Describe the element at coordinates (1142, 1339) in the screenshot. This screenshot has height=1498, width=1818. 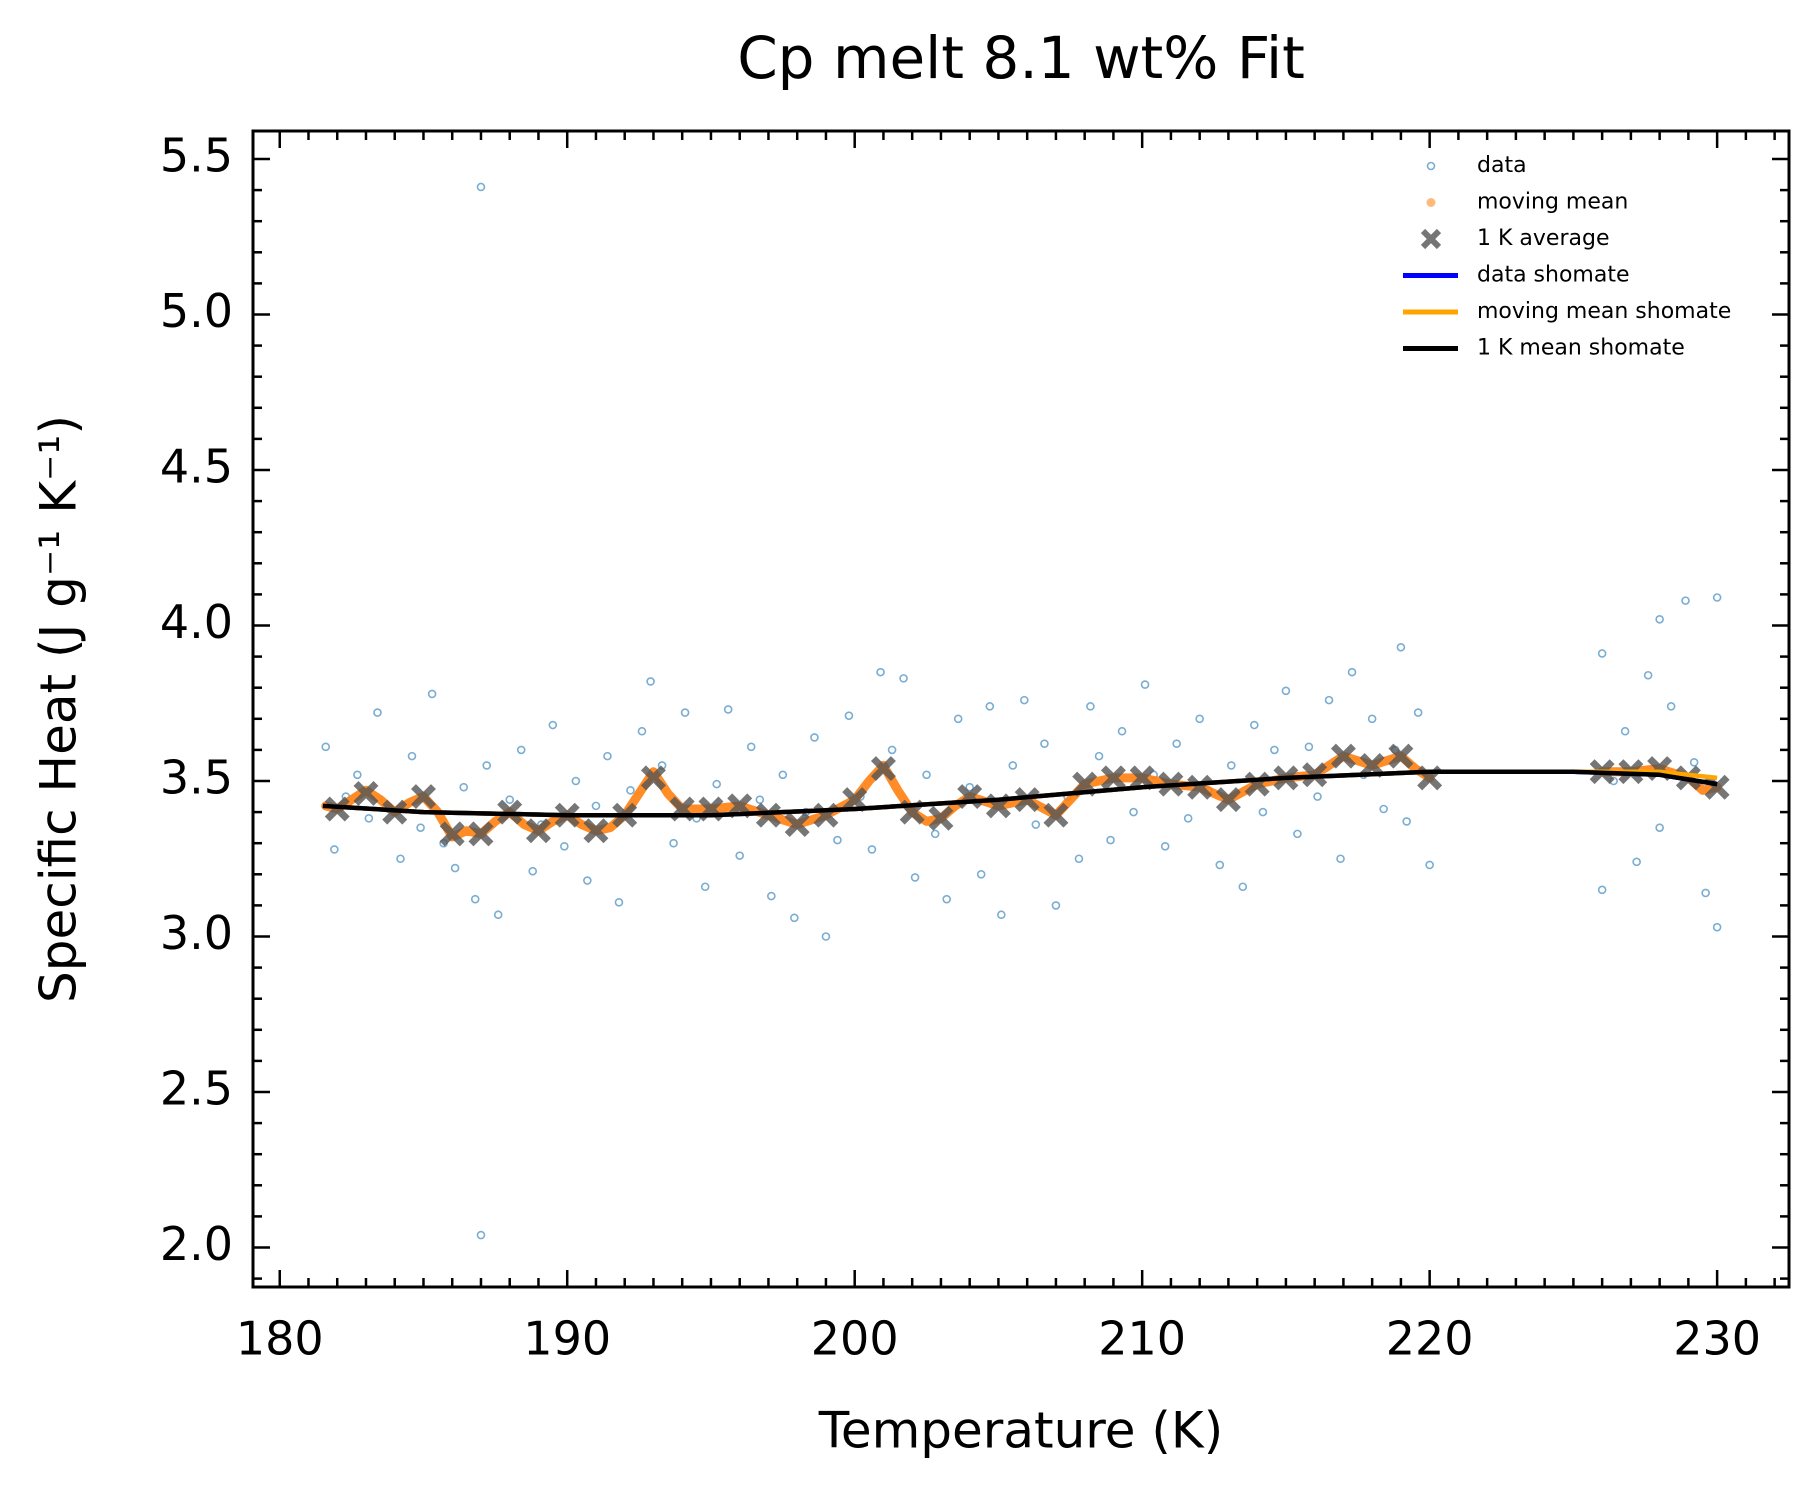
I see `x-tick-label: 210` at that location.